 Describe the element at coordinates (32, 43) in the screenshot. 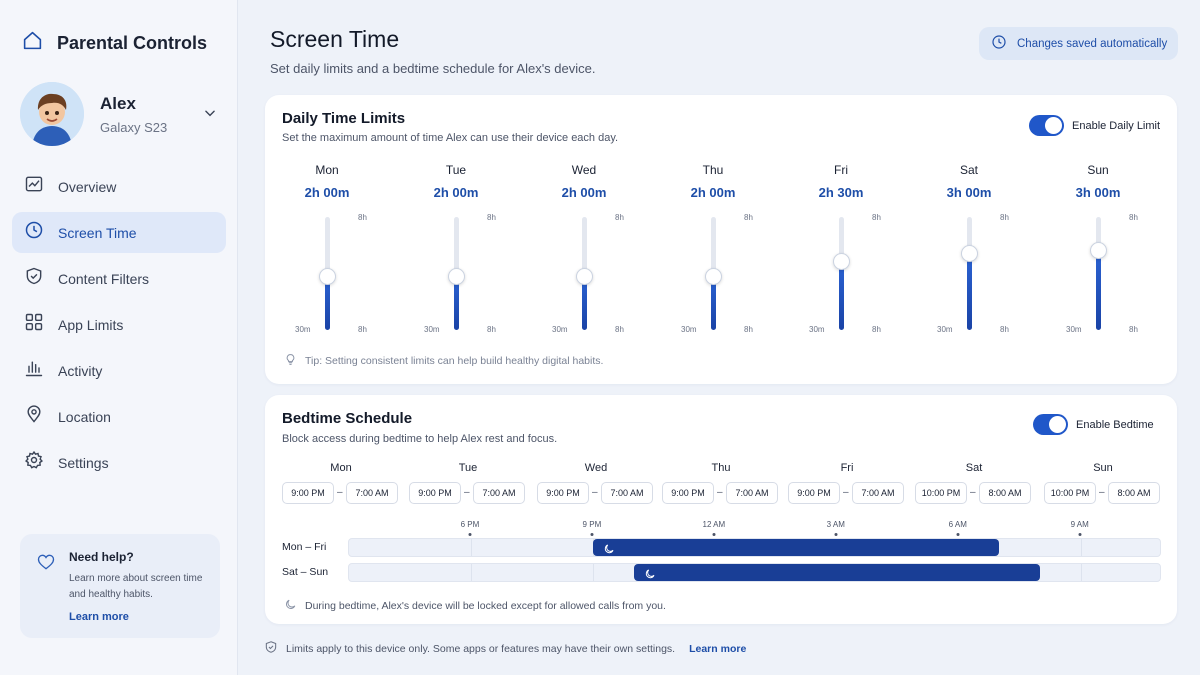

I see `home-icon` at that location.